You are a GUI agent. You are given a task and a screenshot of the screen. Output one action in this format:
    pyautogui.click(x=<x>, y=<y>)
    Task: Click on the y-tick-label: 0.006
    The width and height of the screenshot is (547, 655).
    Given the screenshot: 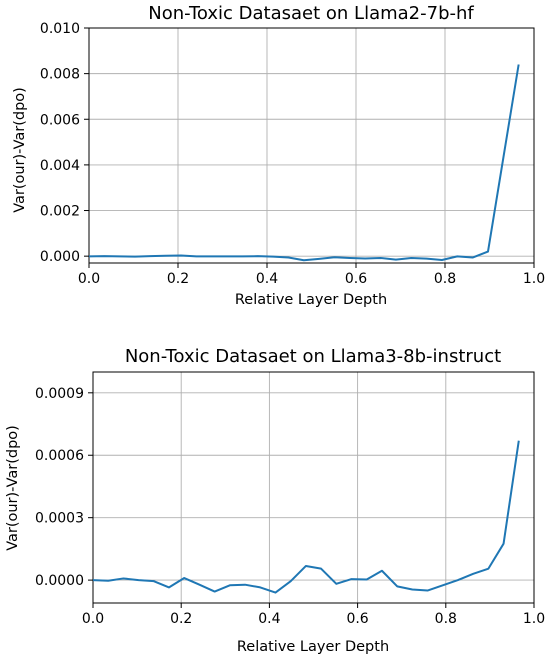 What is the action you would take?
    pyautogui.click(x=60, y=120)
    